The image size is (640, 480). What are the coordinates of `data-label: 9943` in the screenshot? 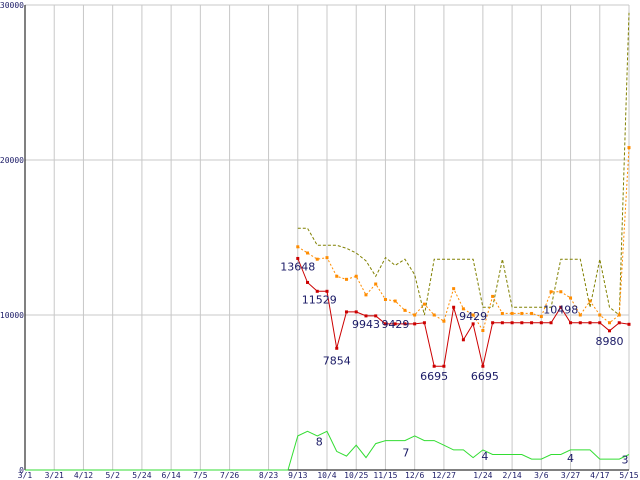 It's located at (366, 324).